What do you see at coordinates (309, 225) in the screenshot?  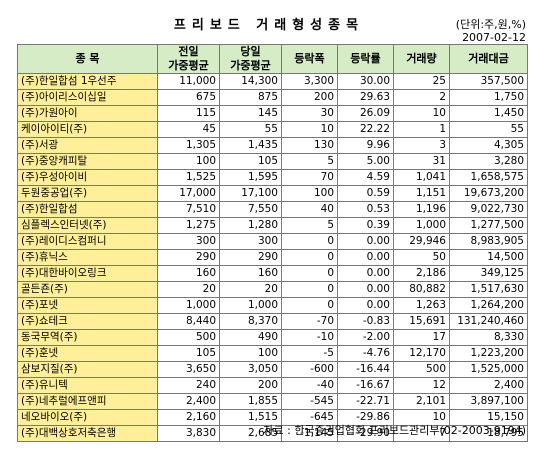 I see `change-cell: 5` at bounding box center [309, 225].